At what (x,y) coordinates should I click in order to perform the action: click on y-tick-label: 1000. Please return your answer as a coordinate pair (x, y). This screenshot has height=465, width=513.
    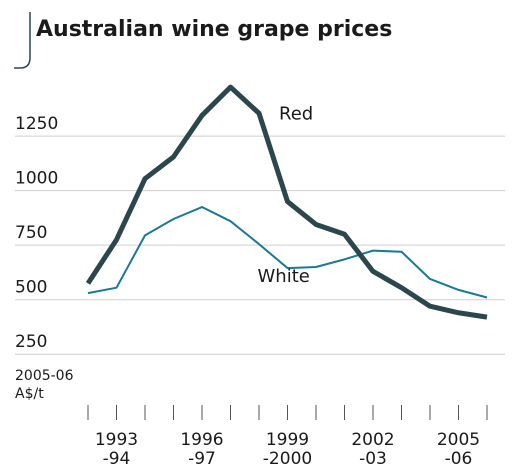
    Looking at the image, I should click on (36, 179).